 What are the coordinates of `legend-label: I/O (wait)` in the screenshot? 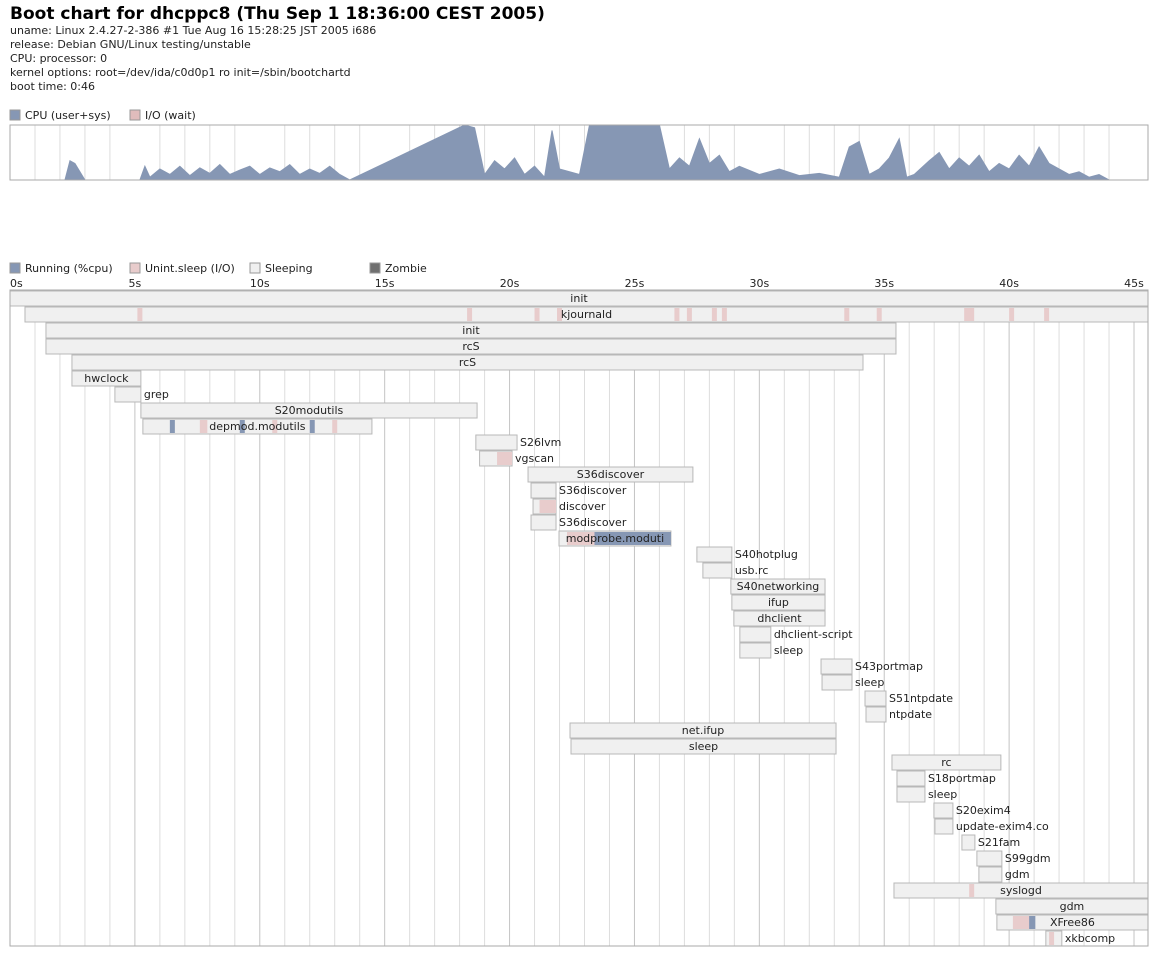 It's located at (170, 115).